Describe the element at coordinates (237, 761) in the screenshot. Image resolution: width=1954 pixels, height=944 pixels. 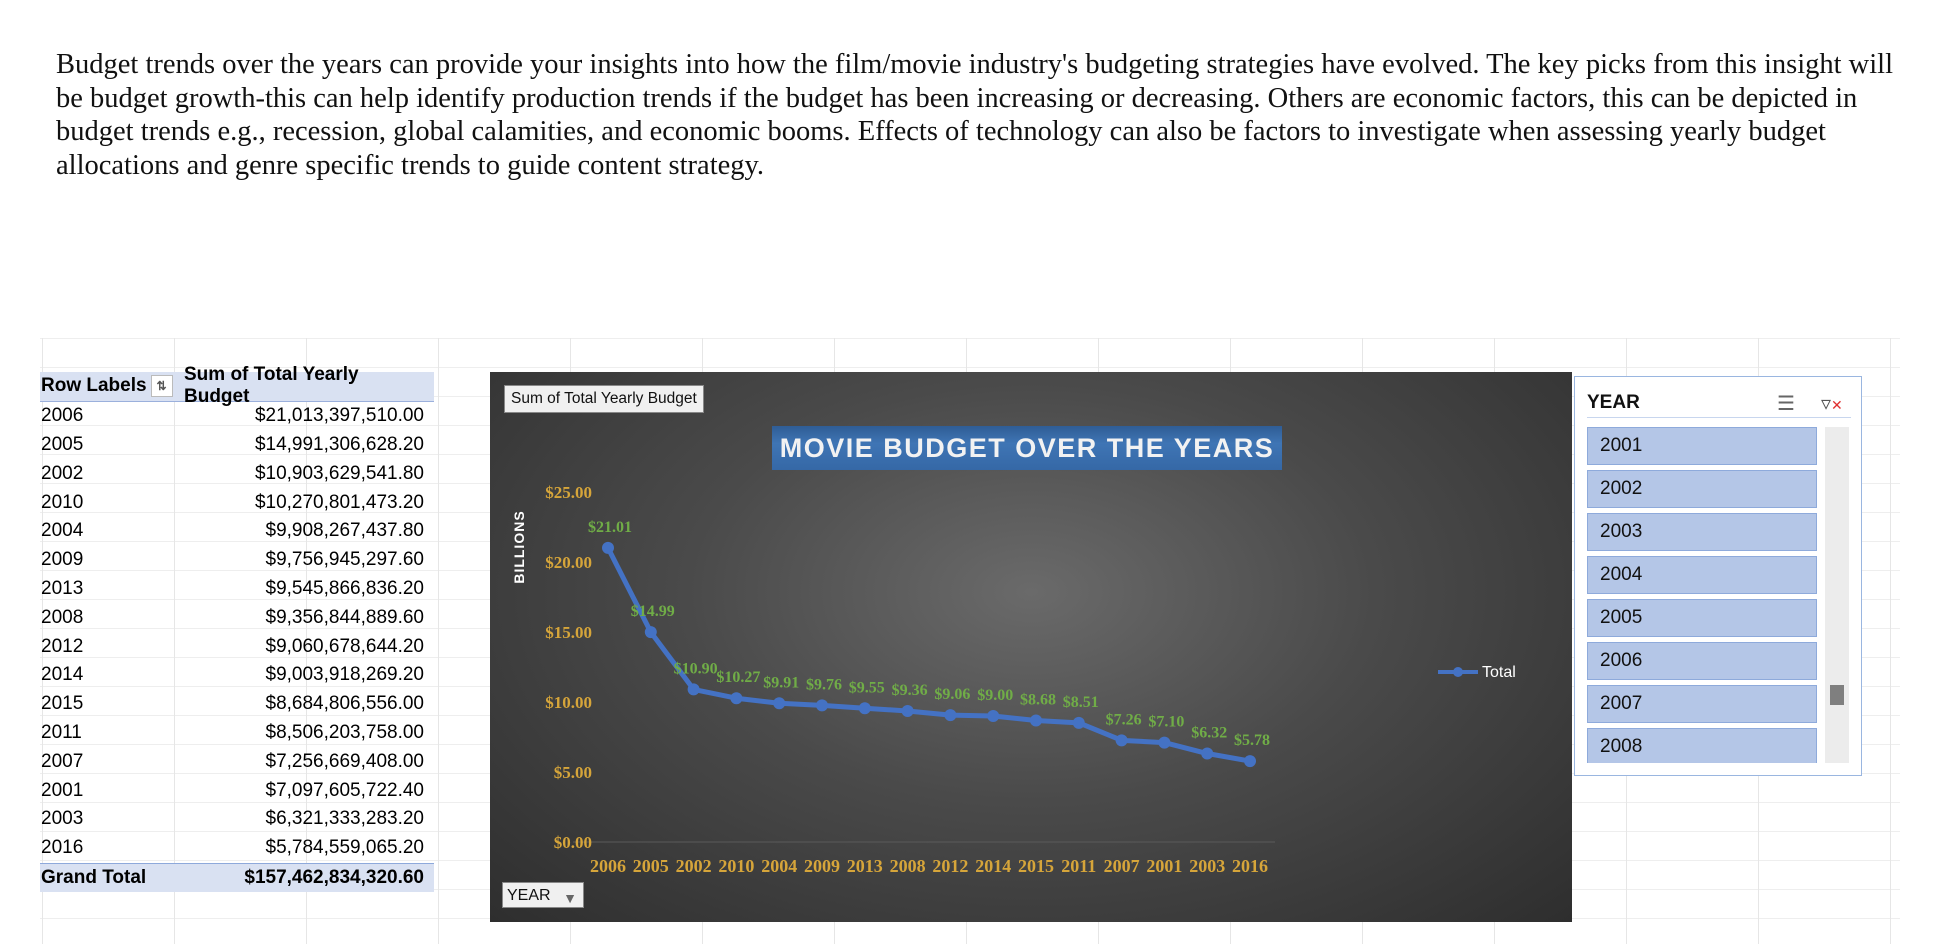
I see `pivot-row: 2007 $7,256,669,408.00` at that location.